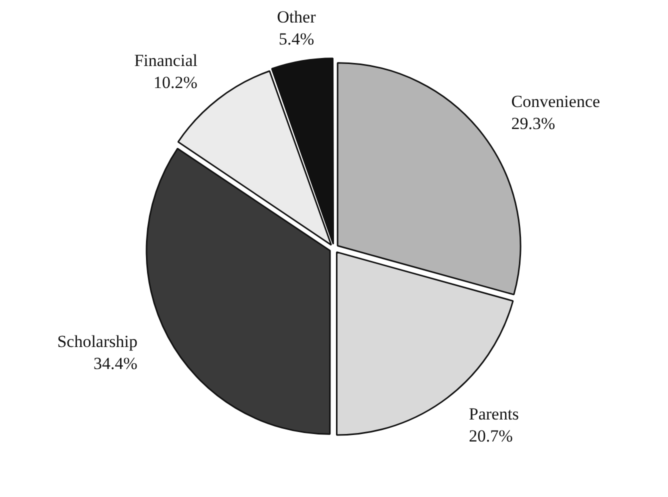  Describe the element at coordinates (490, 436) in the screenshot. I see `data-label: 20.7%` at that location.